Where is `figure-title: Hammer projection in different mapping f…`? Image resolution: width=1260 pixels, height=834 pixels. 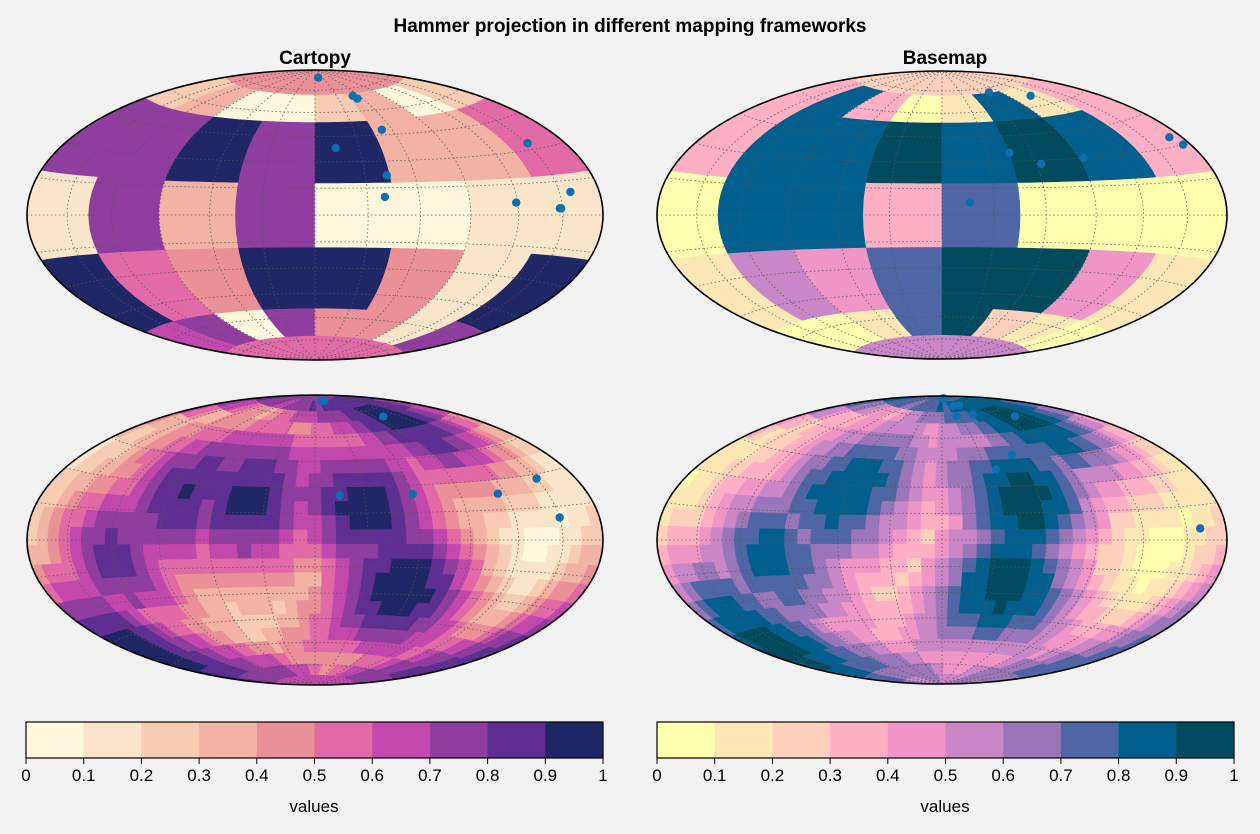
figure-title: Hammer projection in different mapping f… is located at coordinates (630, 26).